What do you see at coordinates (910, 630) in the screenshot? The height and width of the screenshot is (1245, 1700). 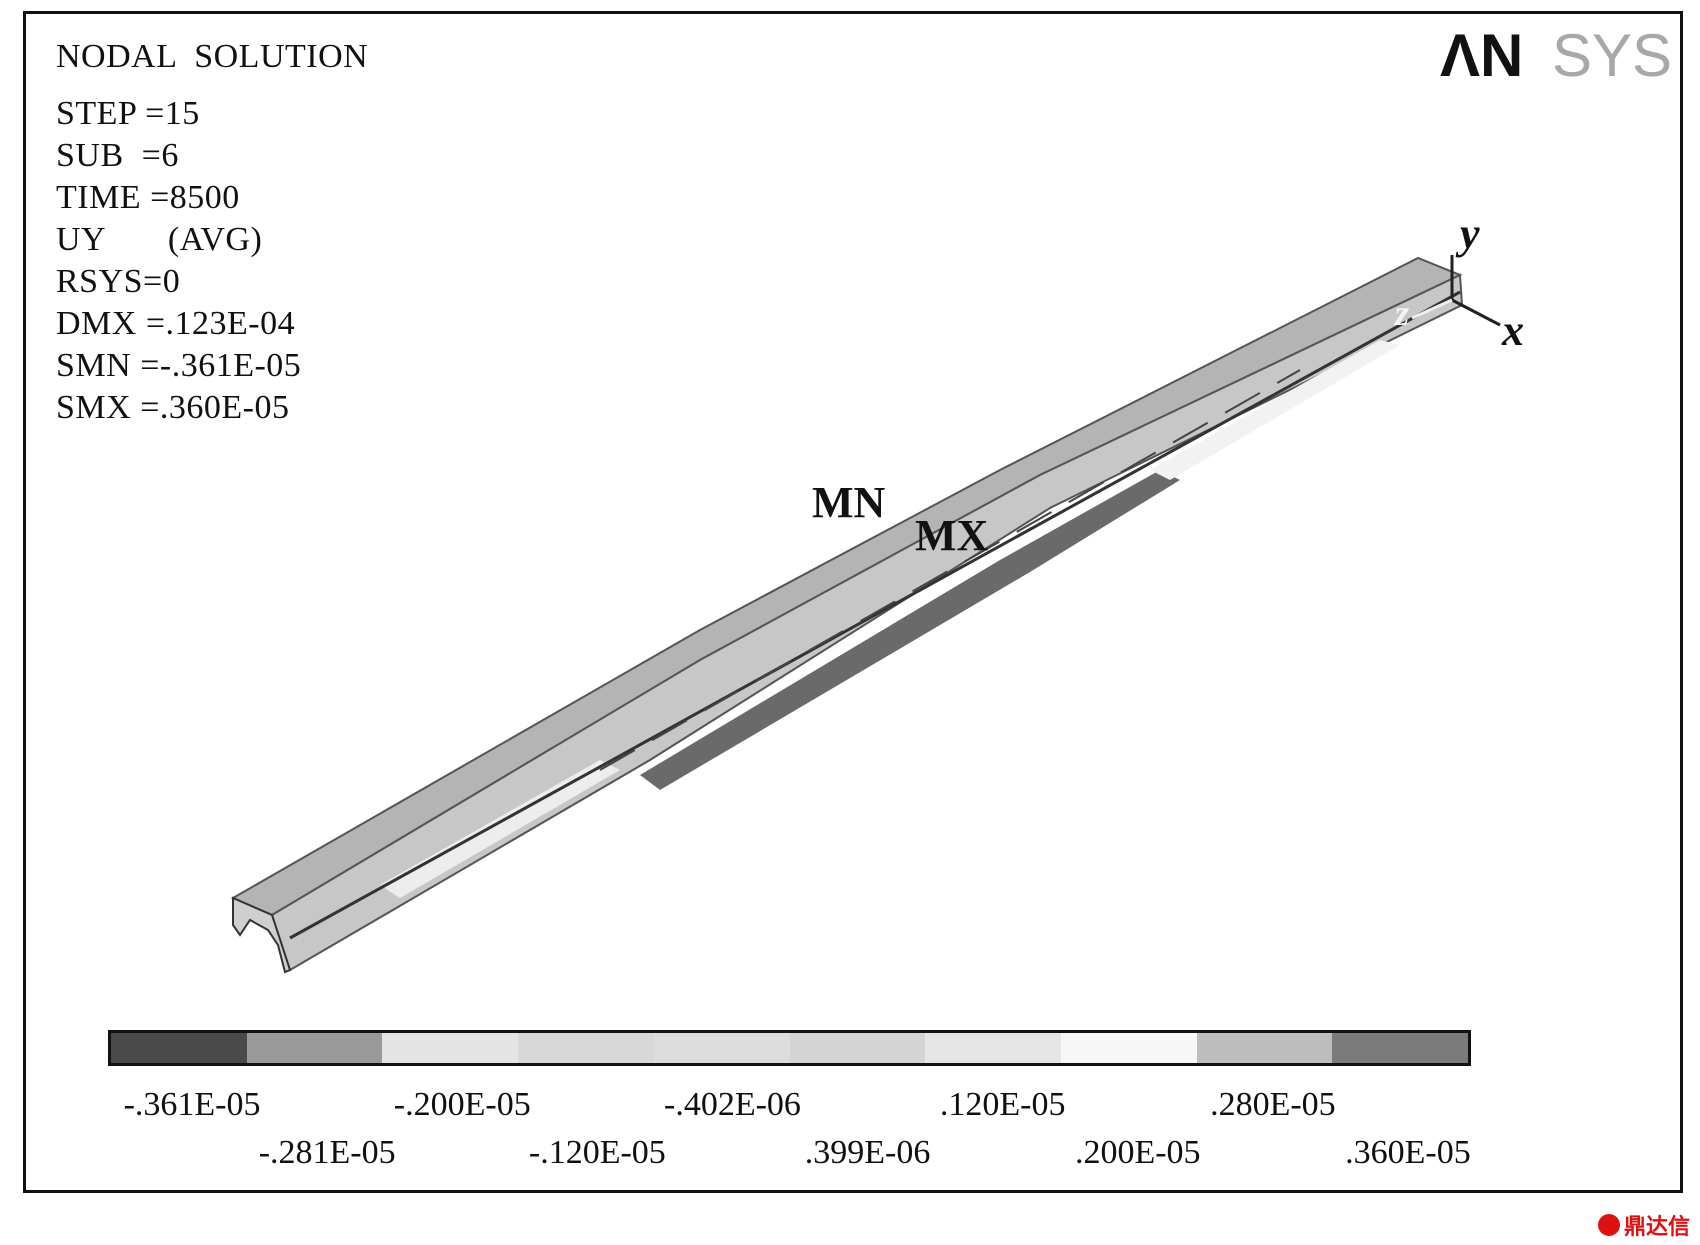 I see `rail-dark-band` at bounding box center [910, 630].